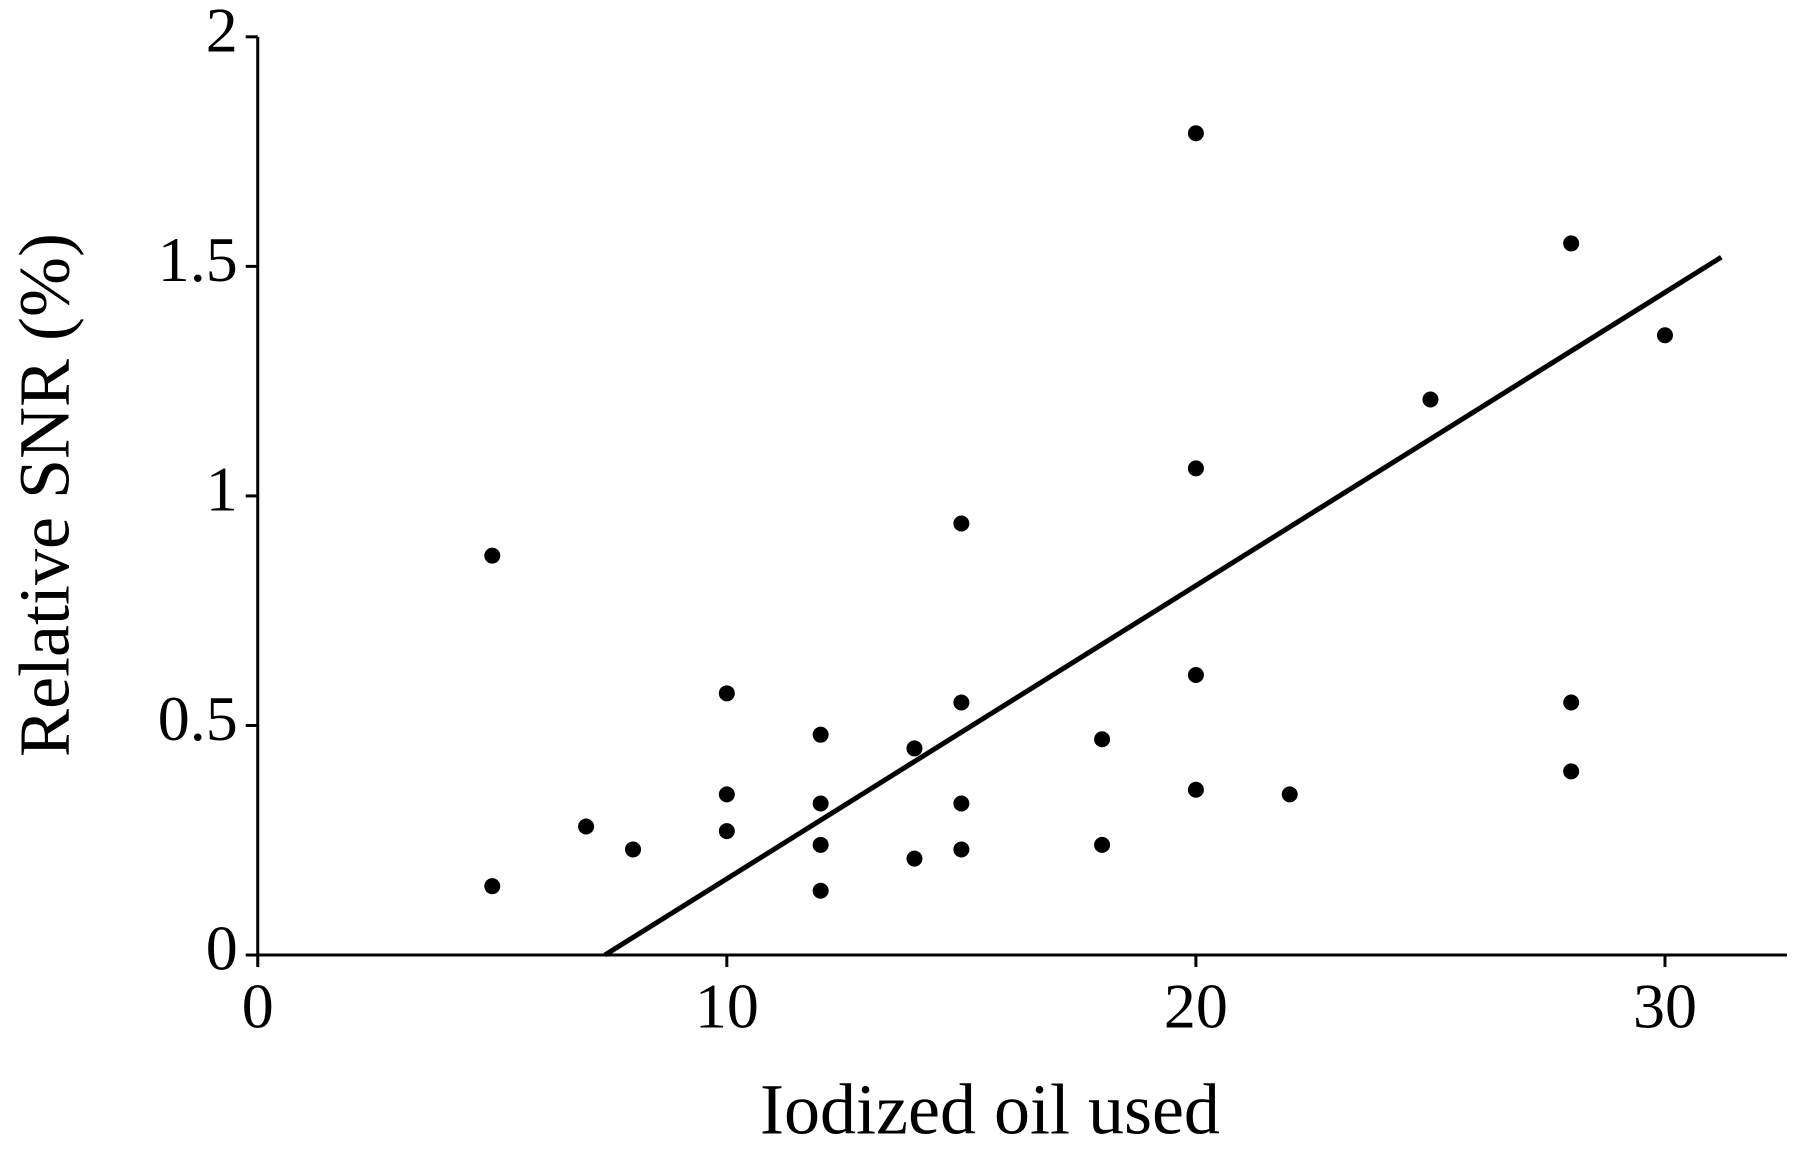 The width and height of the screenshot is (1795, 1154). Describe the element at coordinates (198, 718) in the screenshot. I see `y-tick-label: 0.5` at that location.